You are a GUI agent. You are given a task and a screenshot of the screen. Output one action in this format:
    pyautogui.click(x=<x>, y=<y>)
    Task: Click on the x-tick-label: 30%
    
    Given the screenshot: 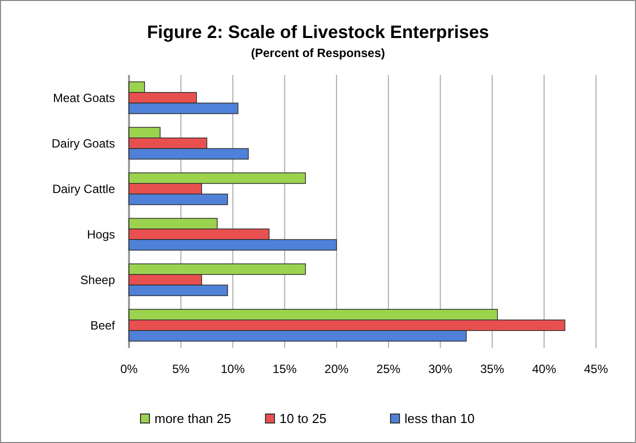 What is the action you would take?
    pyautogui.click(x=440, y=369)
    